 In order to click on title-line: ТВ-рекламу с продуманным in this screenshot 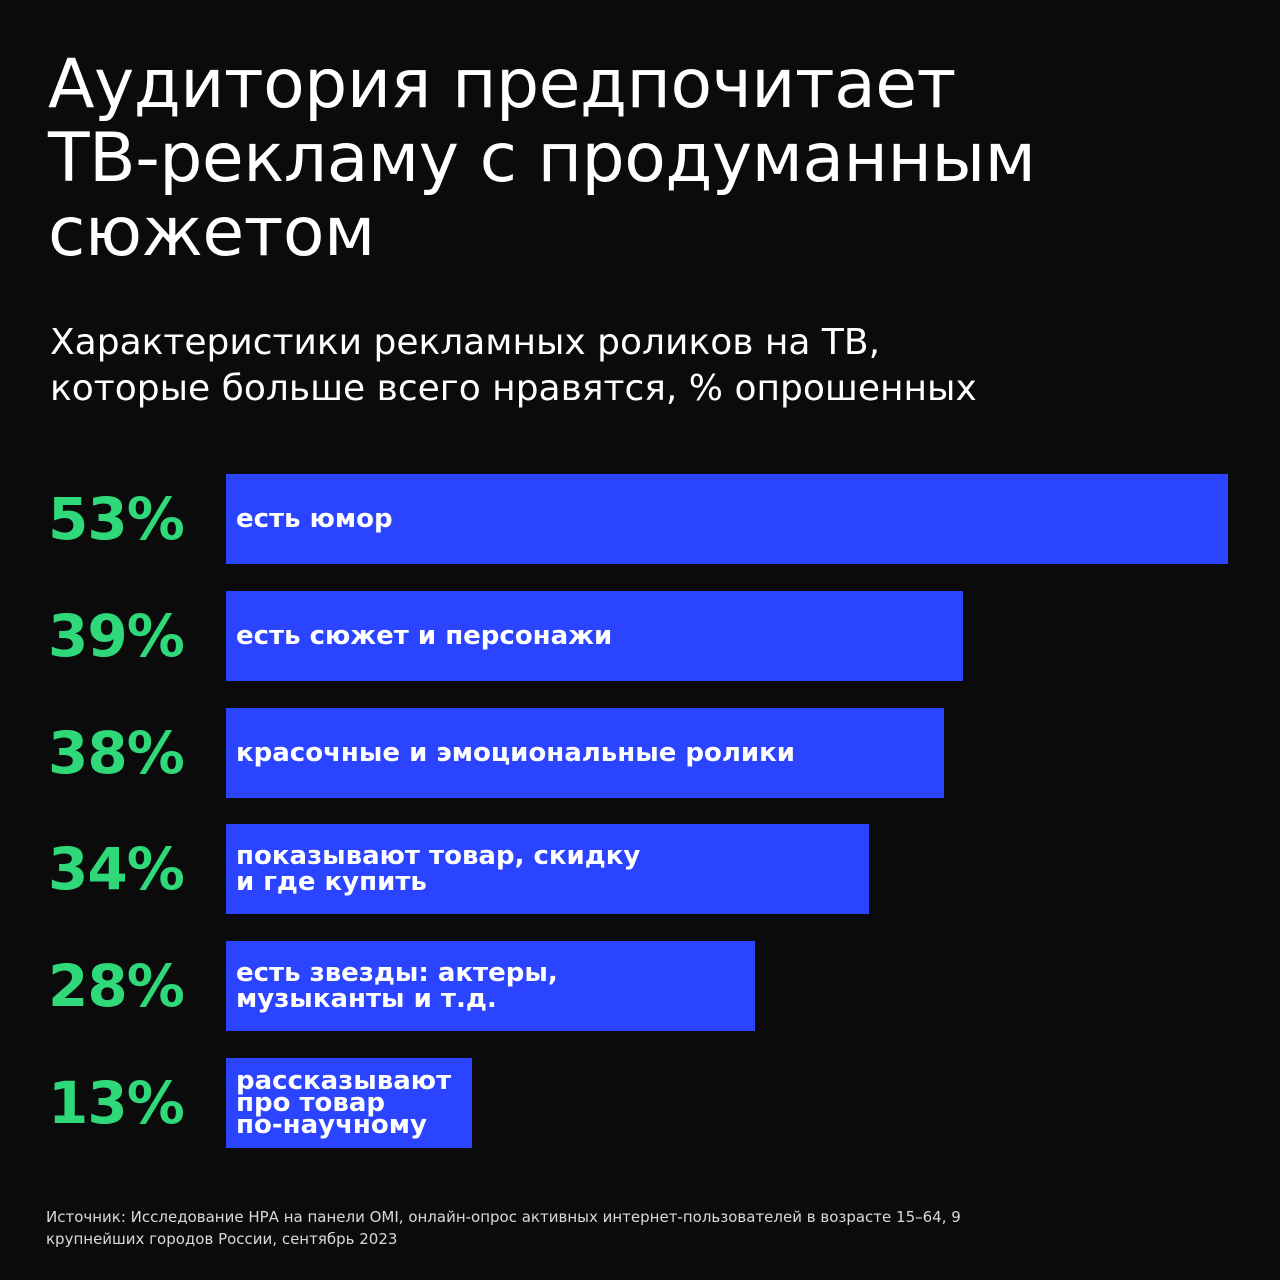, I will do `click(542, 158)`.